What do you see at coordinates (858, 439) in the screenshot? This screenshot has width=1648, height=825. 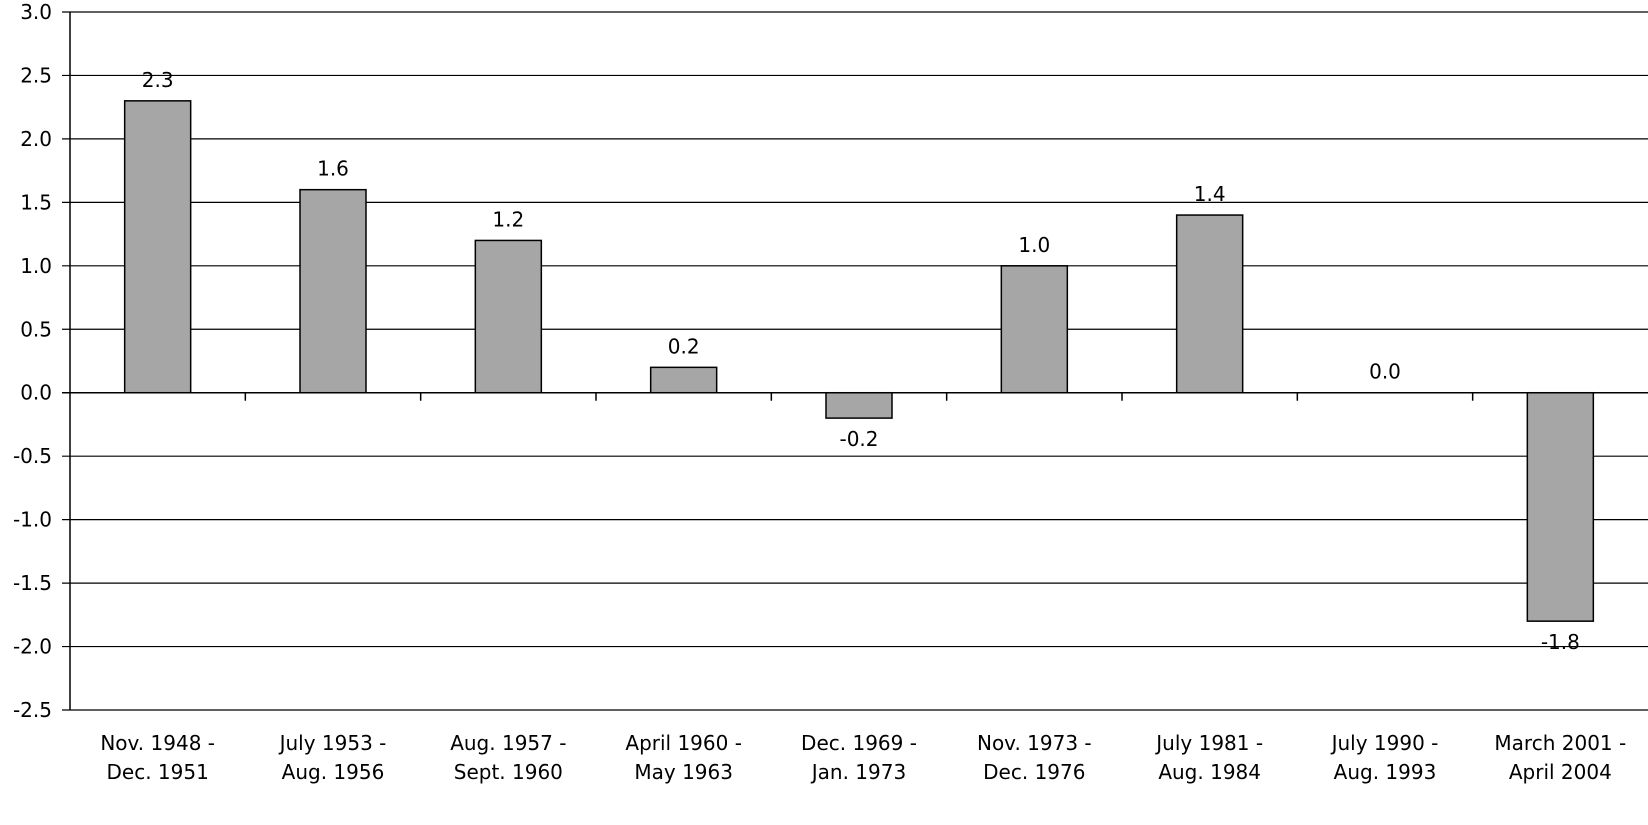 I see `data-label: -0.2` at bounding box center [858, 439].